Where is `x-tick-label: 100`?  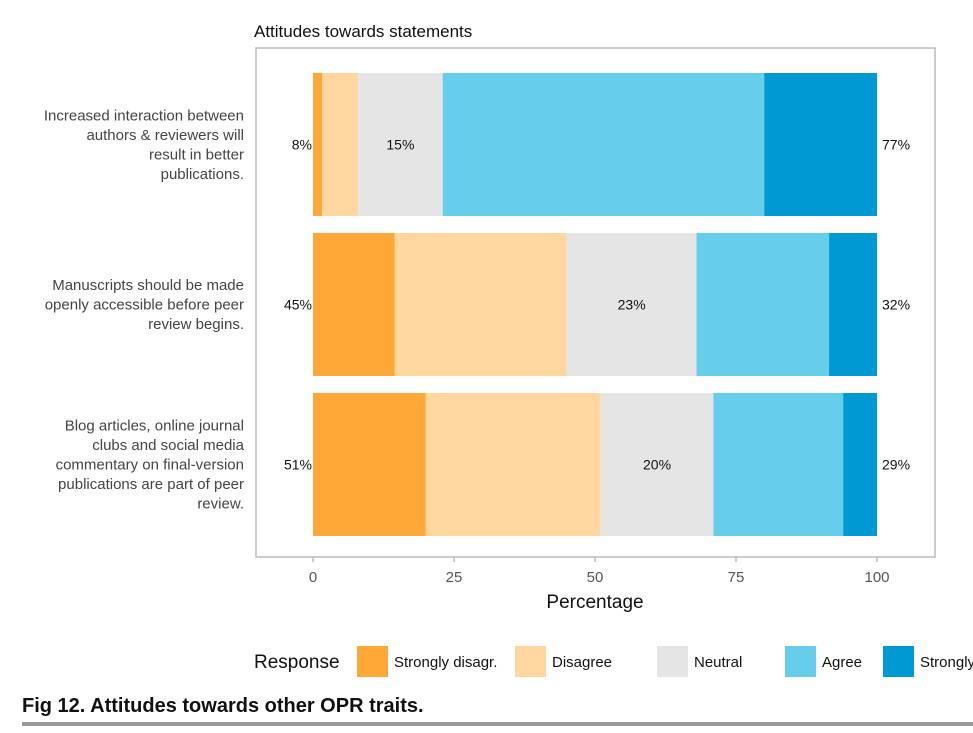 x-tick-label: 100 is located at coordinates (876, 577).